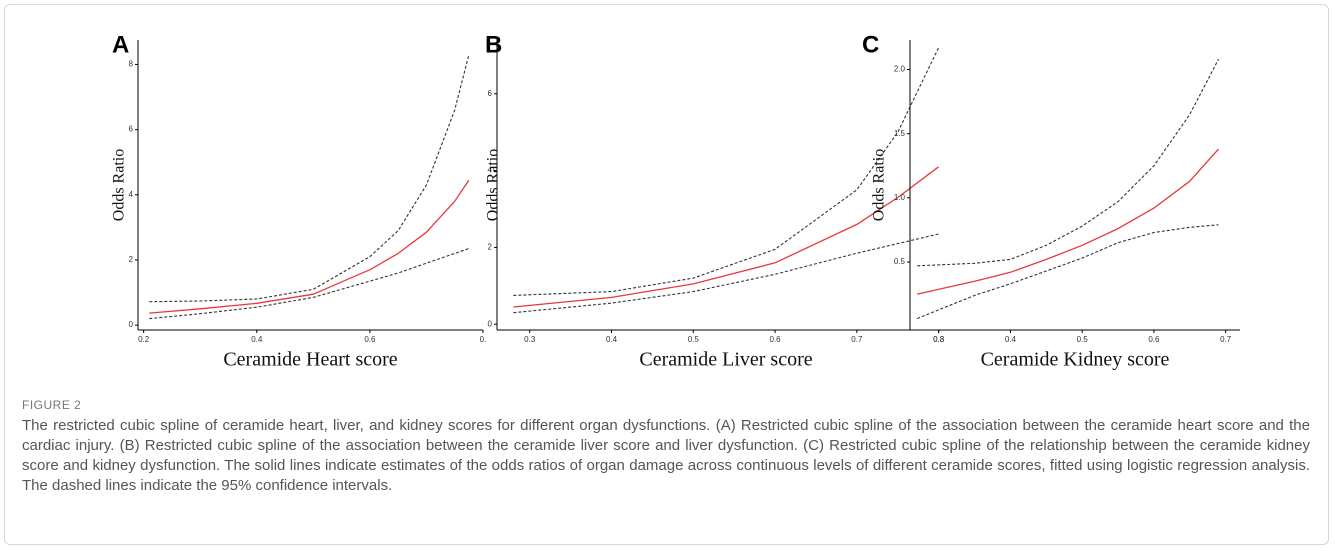  What do you see at coordinates (1075, 360) in the screenshot?
I see `x-axis-label: Ceramide Kidney score` at bounding box center [1075, 360].